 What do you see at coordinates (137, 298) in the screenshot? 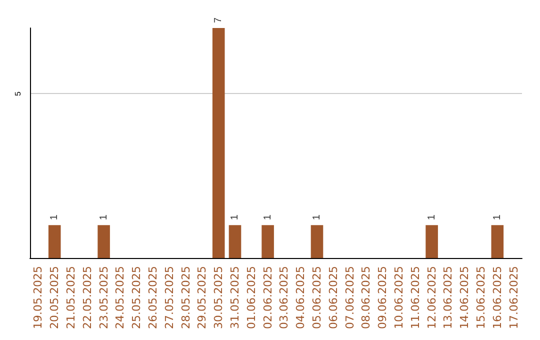
I see `x-tick-label: 25.05.2025` at bounding box center [137, 298].